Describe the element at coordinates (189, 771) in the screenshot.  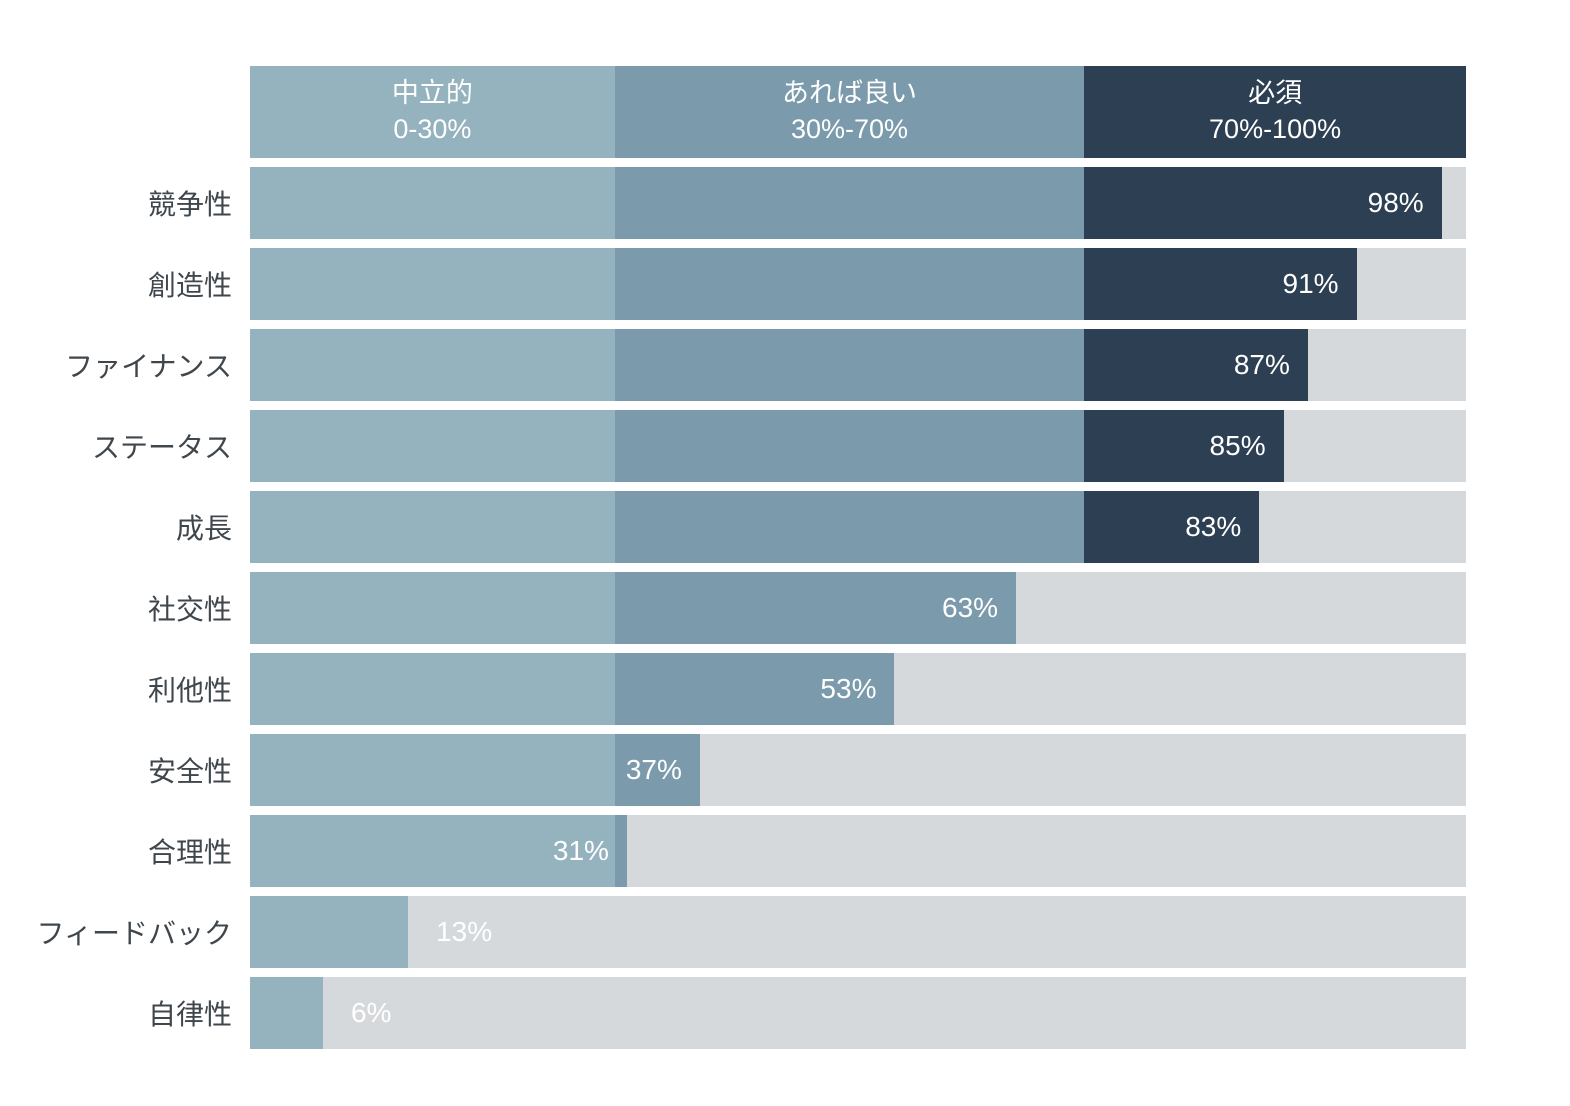
I see `category-label: 安全性` at that location.